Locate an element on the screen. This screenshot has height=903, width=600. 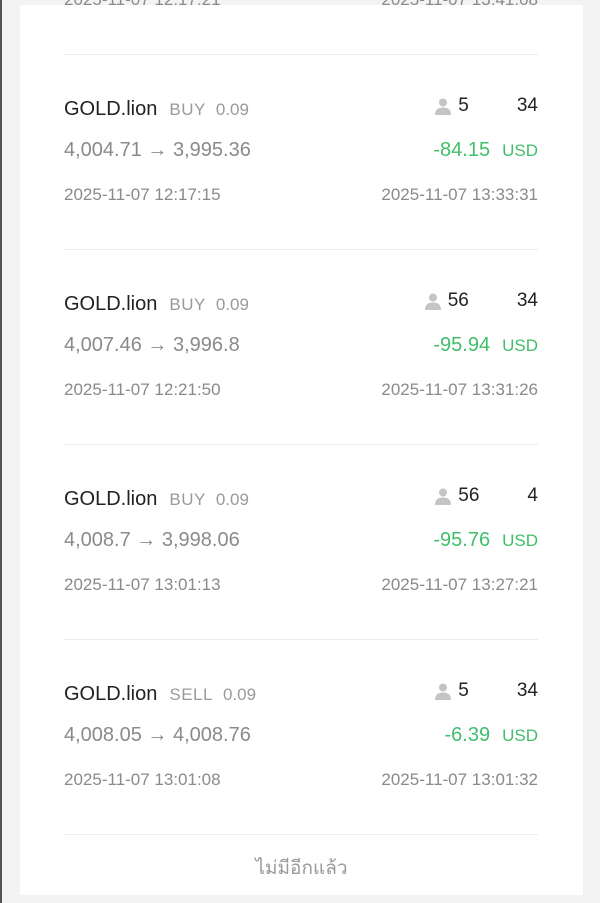
profit-loss: -6.39 is located at coordinates (467, 735).